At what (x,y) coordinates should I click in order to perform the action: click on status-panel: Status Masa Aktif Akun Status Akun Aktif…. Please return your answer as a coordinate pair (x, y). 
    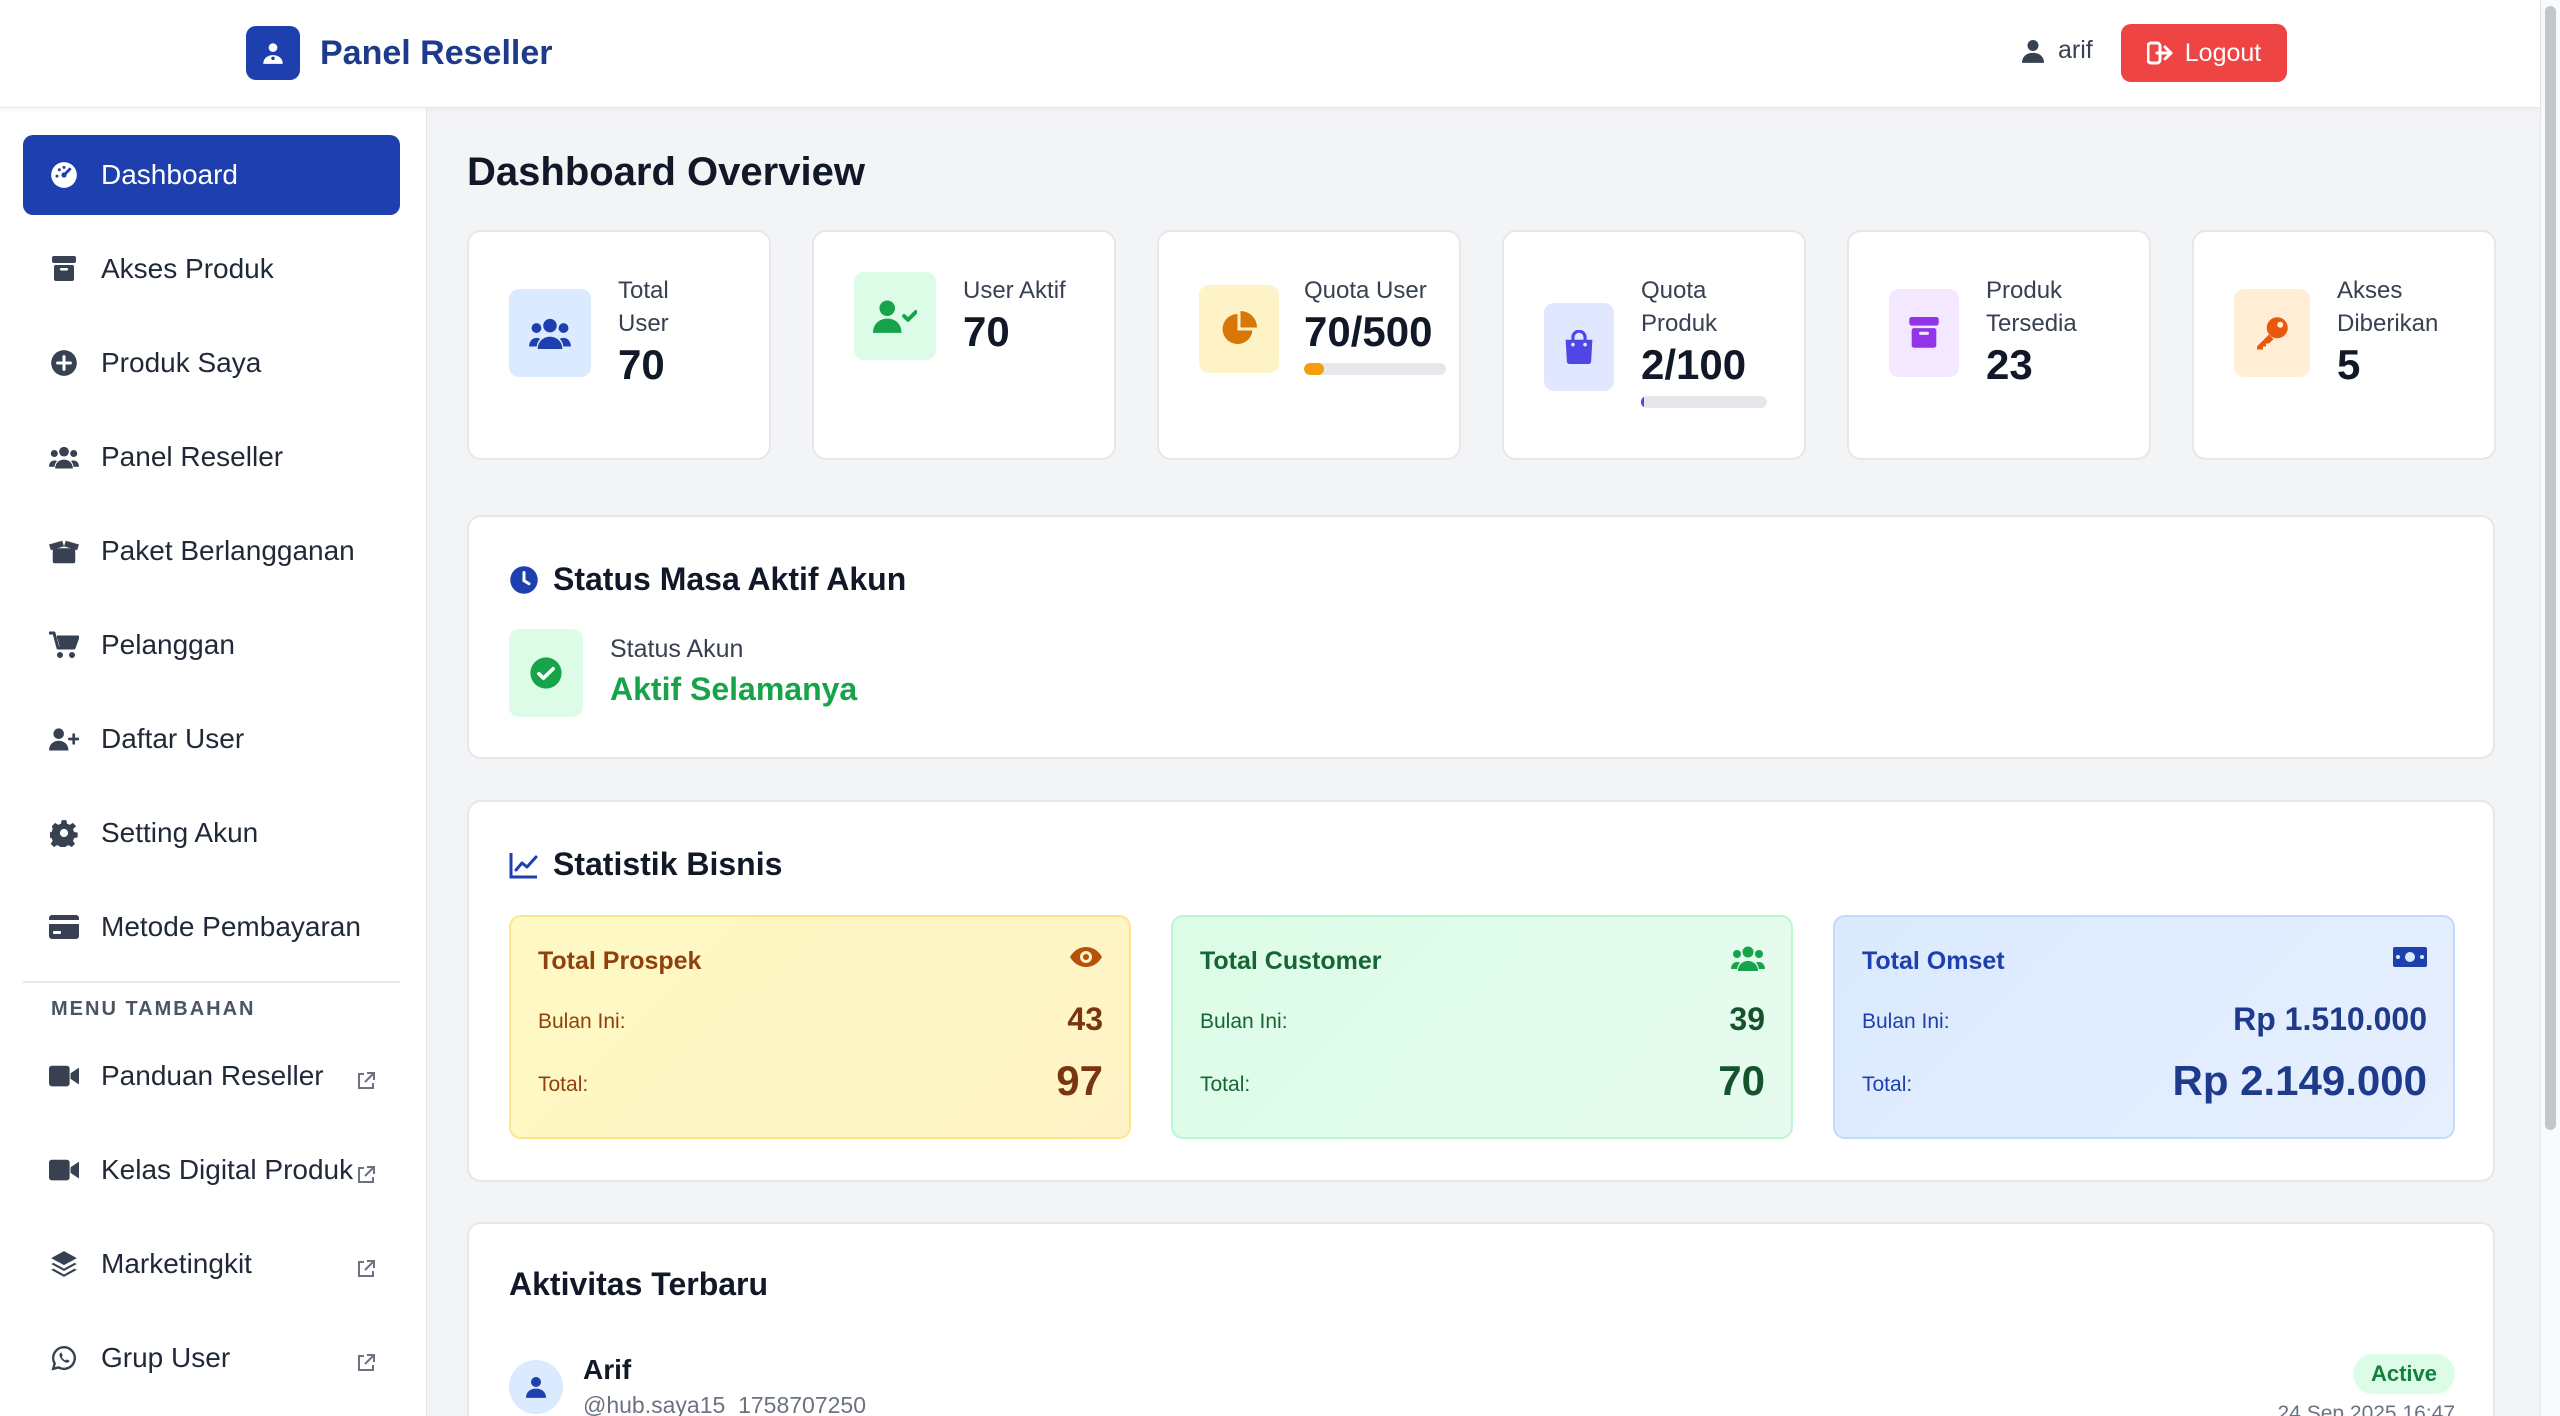
    Looking at the image, I should click on (1481, 637).